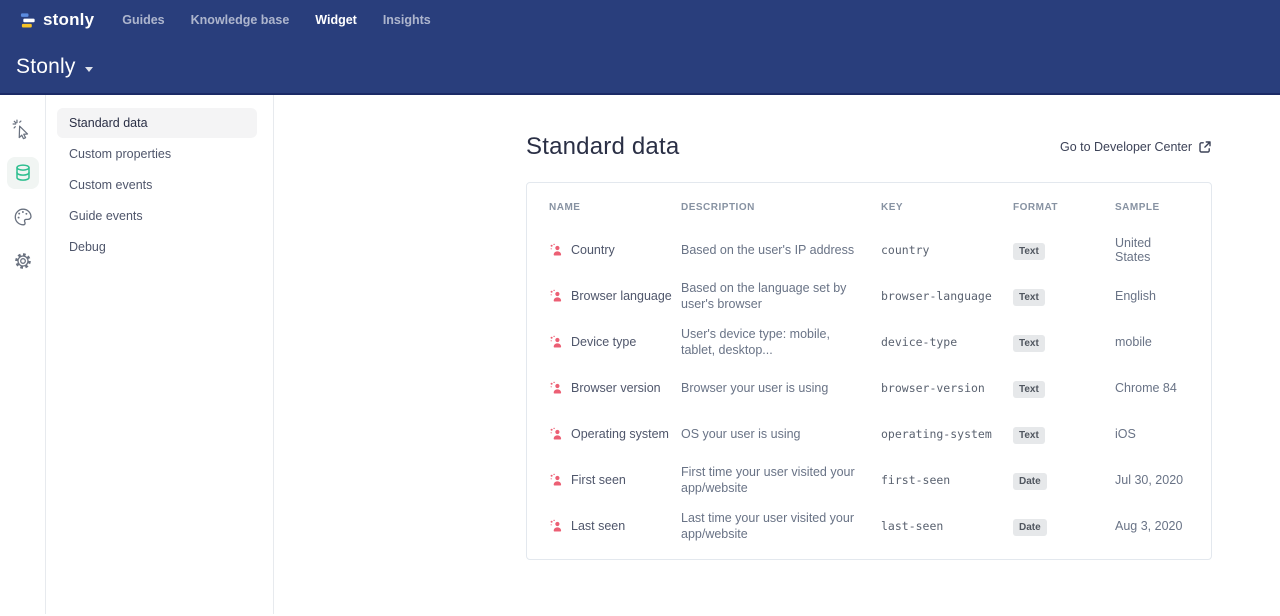 The width and height of the screenshot is (1280, 616). Describe the element at coordinates (23, 217) in the screenshot. I see `palette-icon` at that location.